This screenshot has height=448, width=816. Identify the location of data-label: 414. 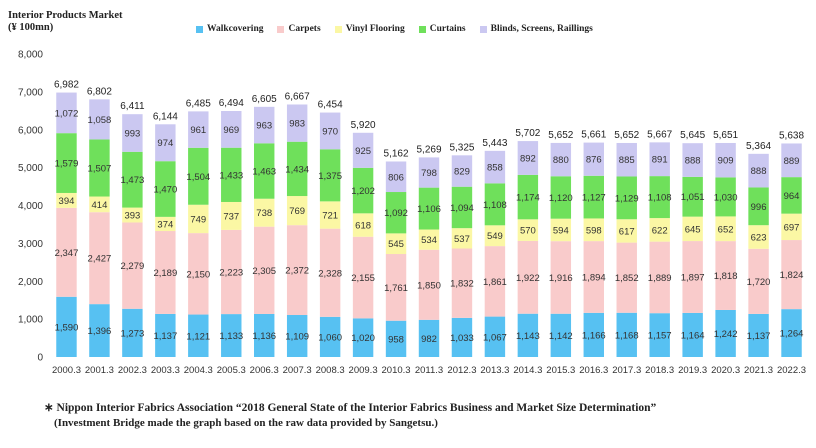
(100, 205).